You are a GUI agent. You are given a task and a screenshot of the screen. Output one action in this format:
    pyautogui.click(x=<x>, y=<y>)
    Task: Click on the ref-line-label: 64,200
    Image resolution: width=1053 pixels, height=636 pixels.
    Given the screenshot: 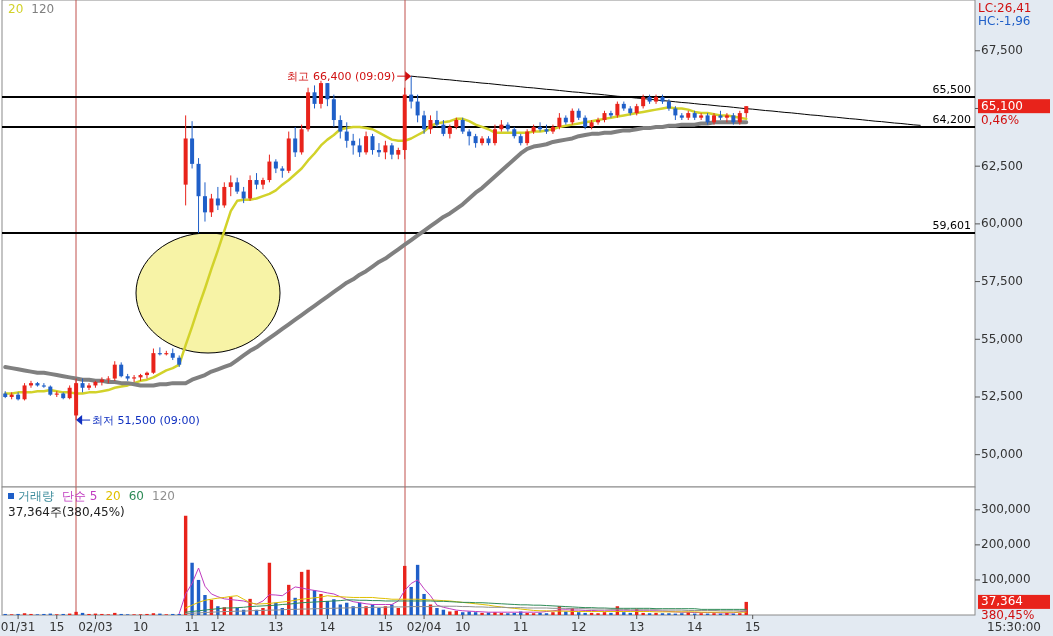 What is the action you would take?
    pyautogui.click(x=951, y=119)
    